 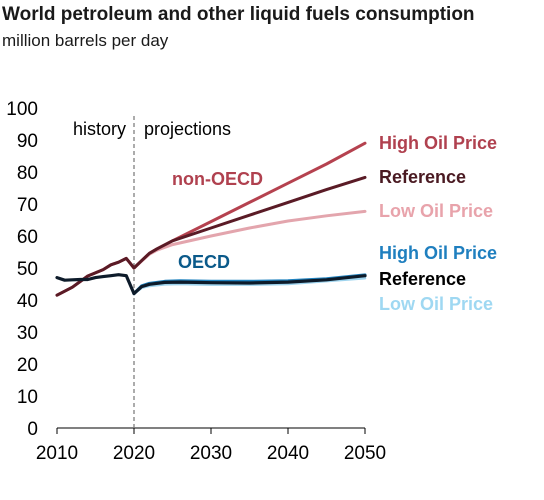 What do you see at coordinates (27, 205) in the screenshot?
I see `y-tick-label: 70` at bounding box center [27, 205].